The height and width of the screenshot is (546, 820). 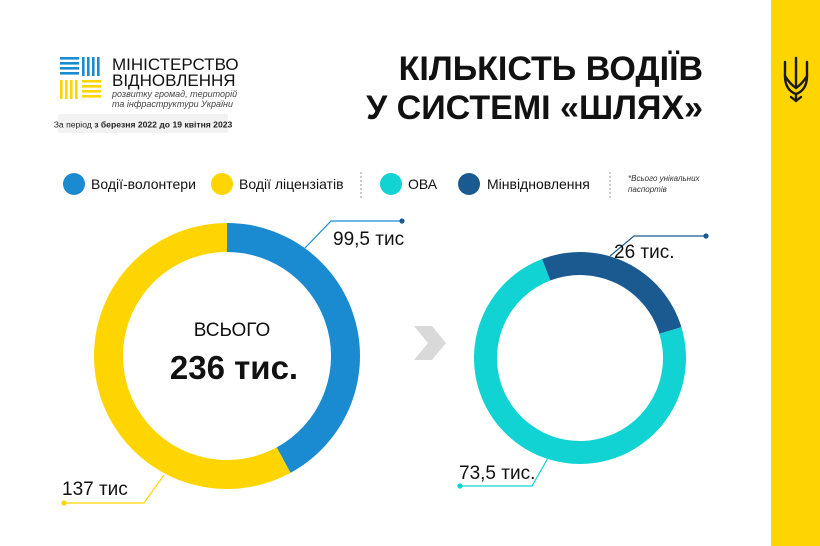 I want to click on period-prefix: За період, so click(x=74, y=125).